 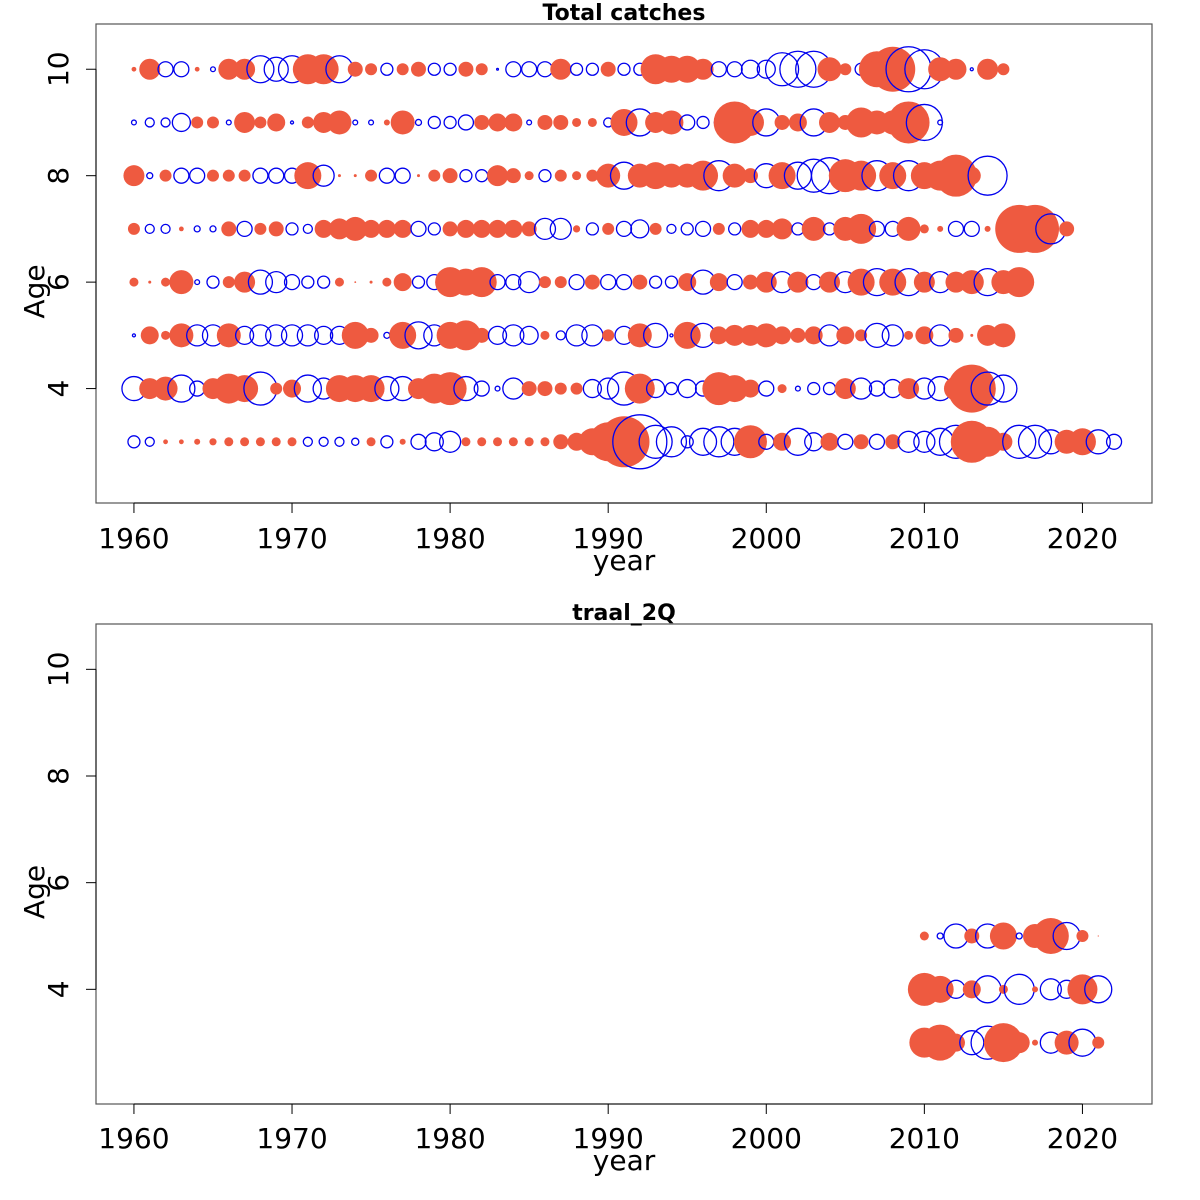 I want to click on x-tick-label: 1960, so click(x=133, y=538).